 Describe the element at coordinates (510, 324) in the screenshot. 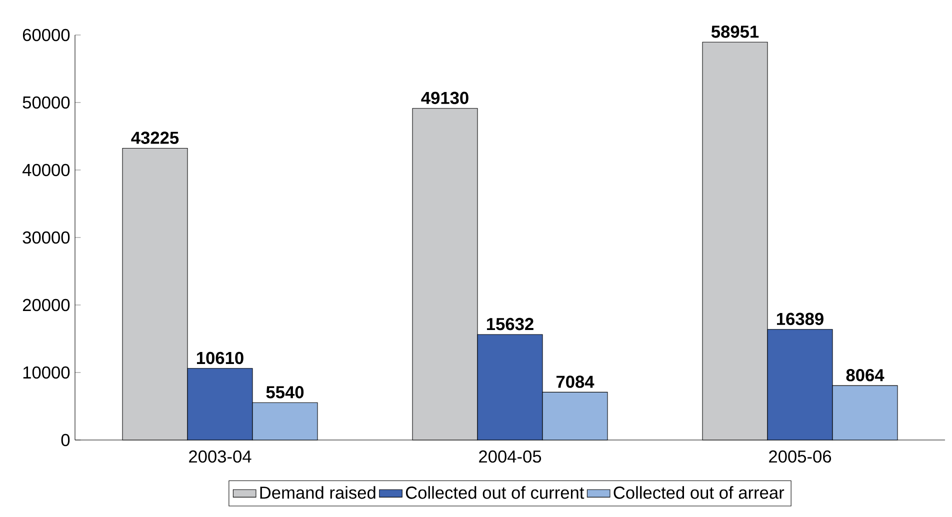

I see `data-label: 15632` at that location.